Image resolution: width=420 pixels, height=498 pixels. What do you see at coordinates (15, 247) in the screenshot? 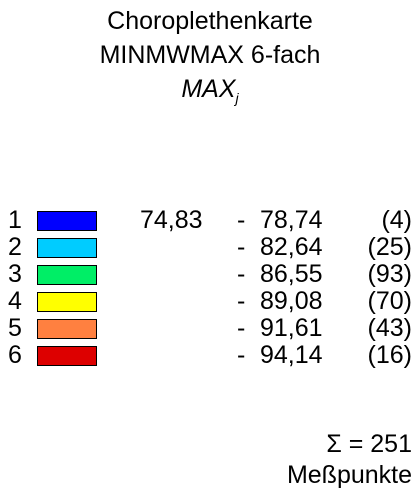
I see `class-number: 2` at bounding box center [15, 247].